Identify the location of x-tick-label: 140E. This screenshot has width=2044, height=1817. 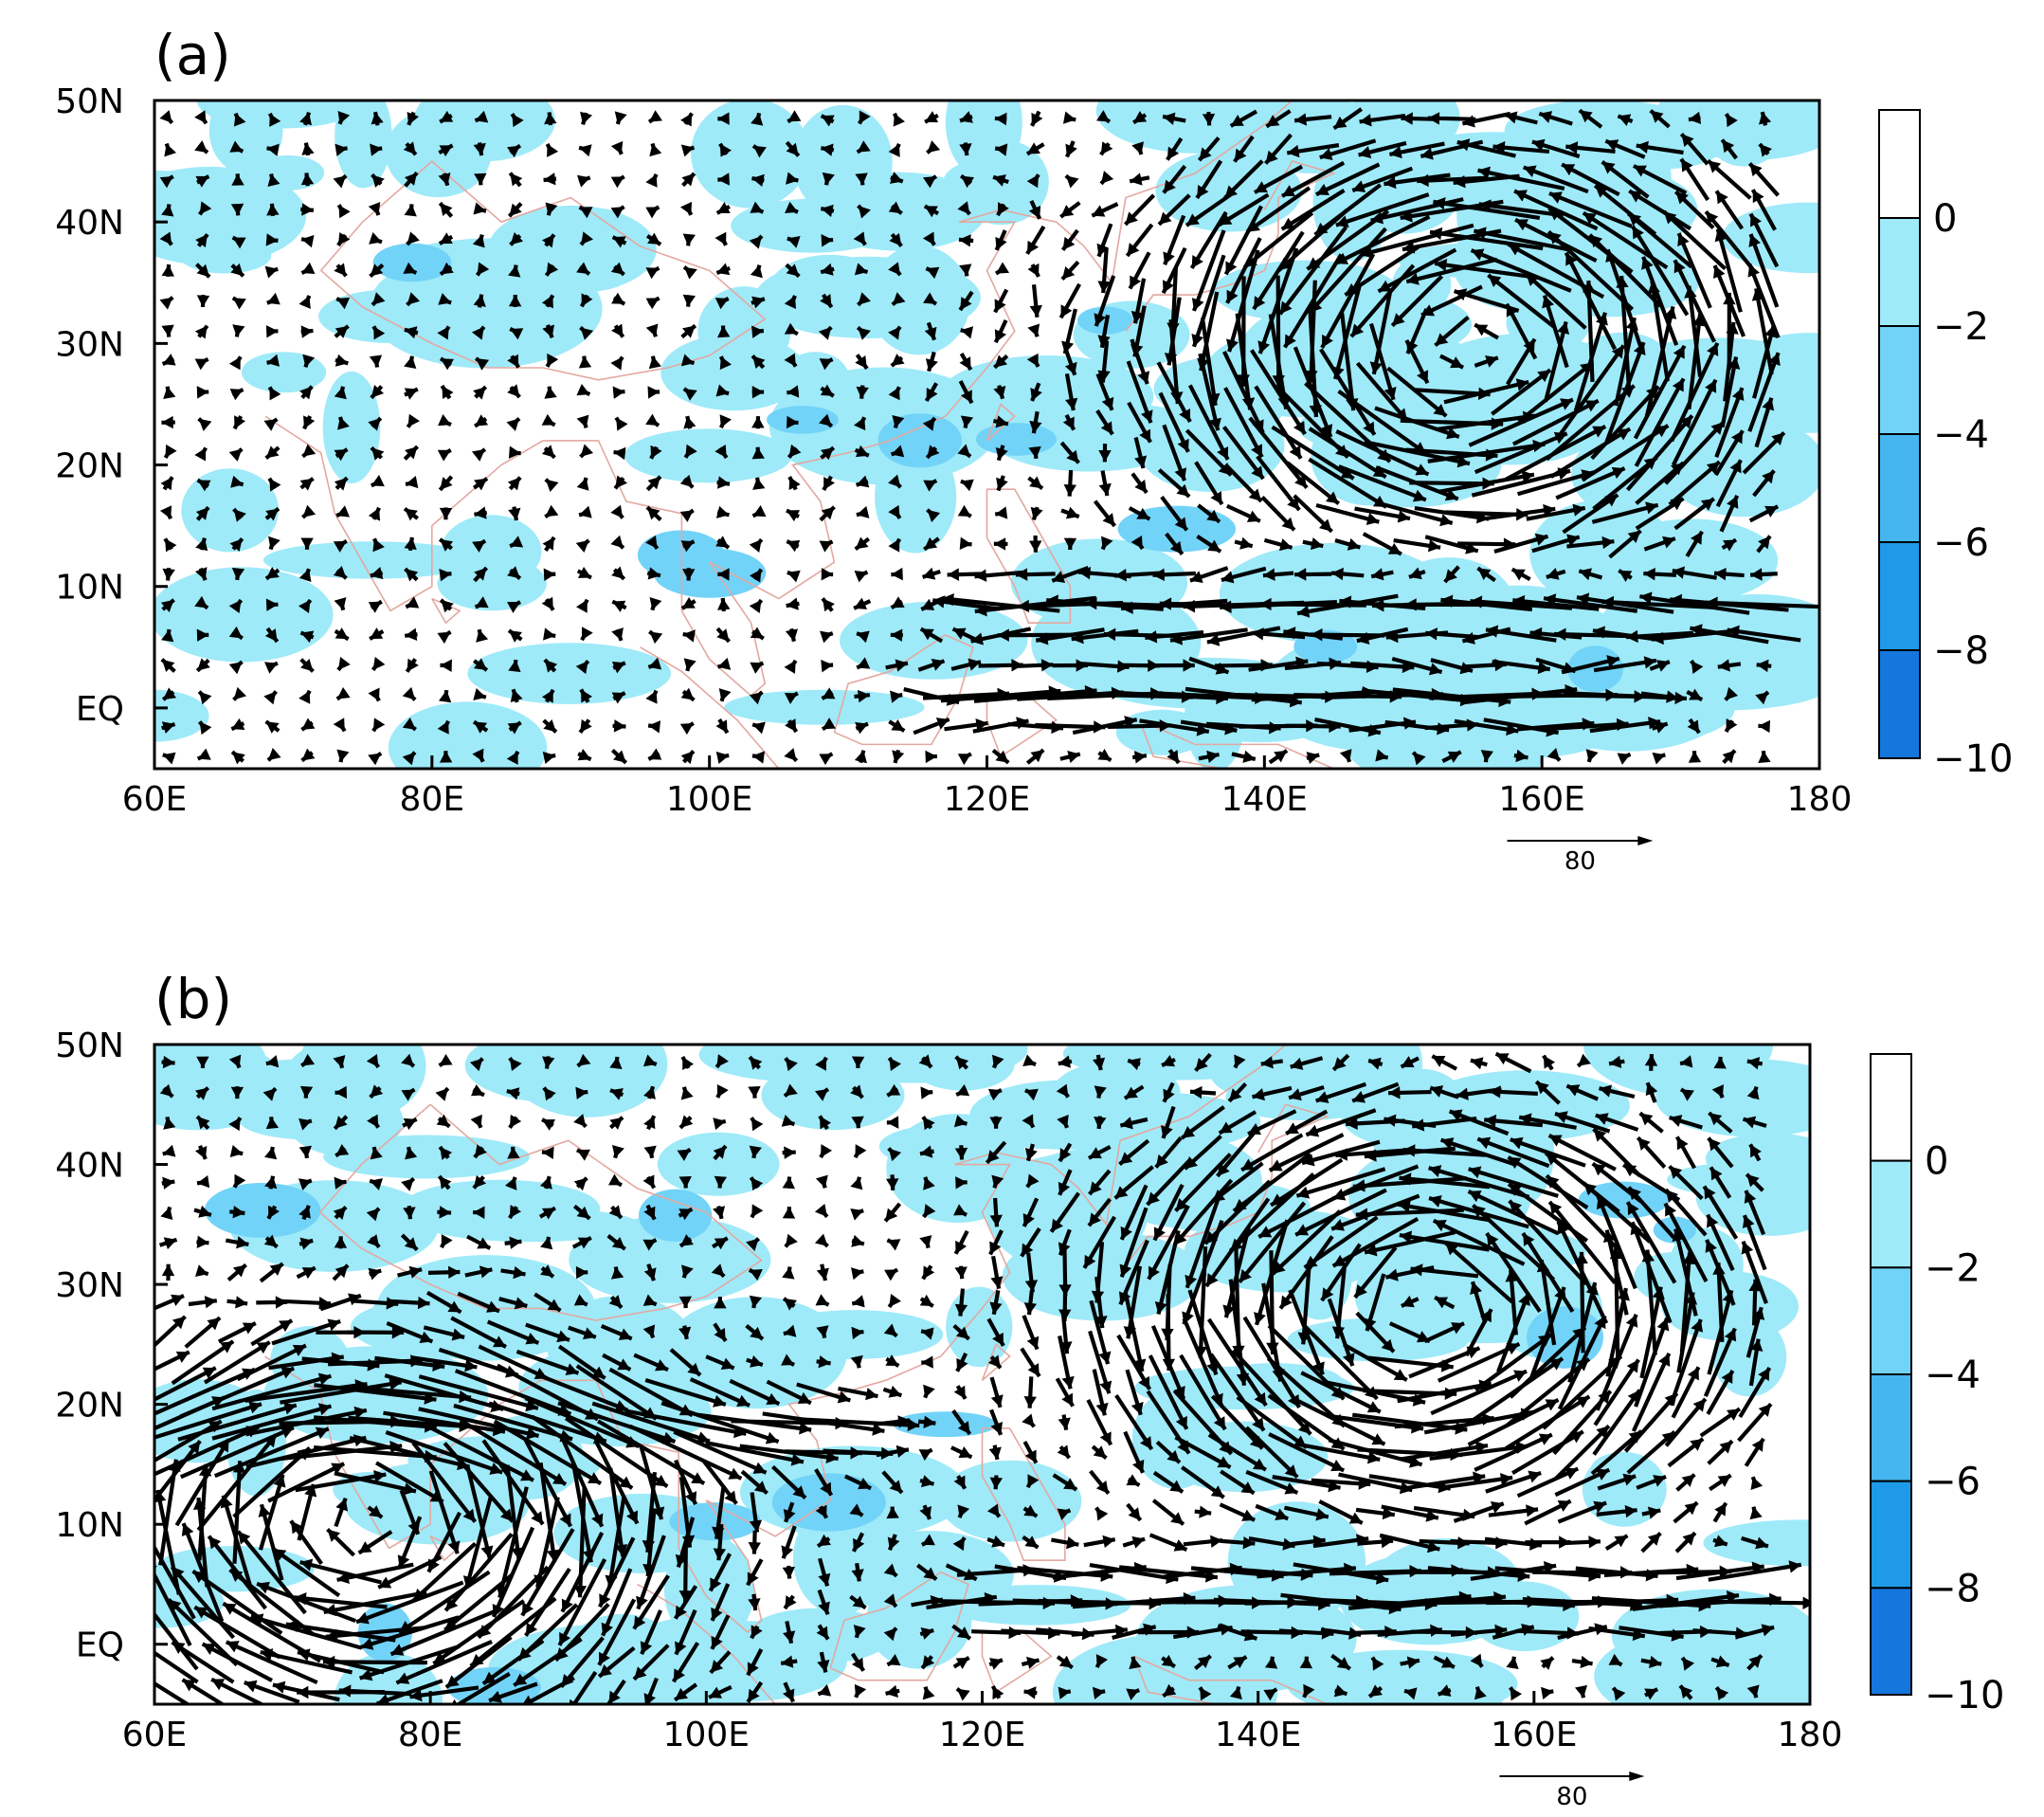
(1264, 799).